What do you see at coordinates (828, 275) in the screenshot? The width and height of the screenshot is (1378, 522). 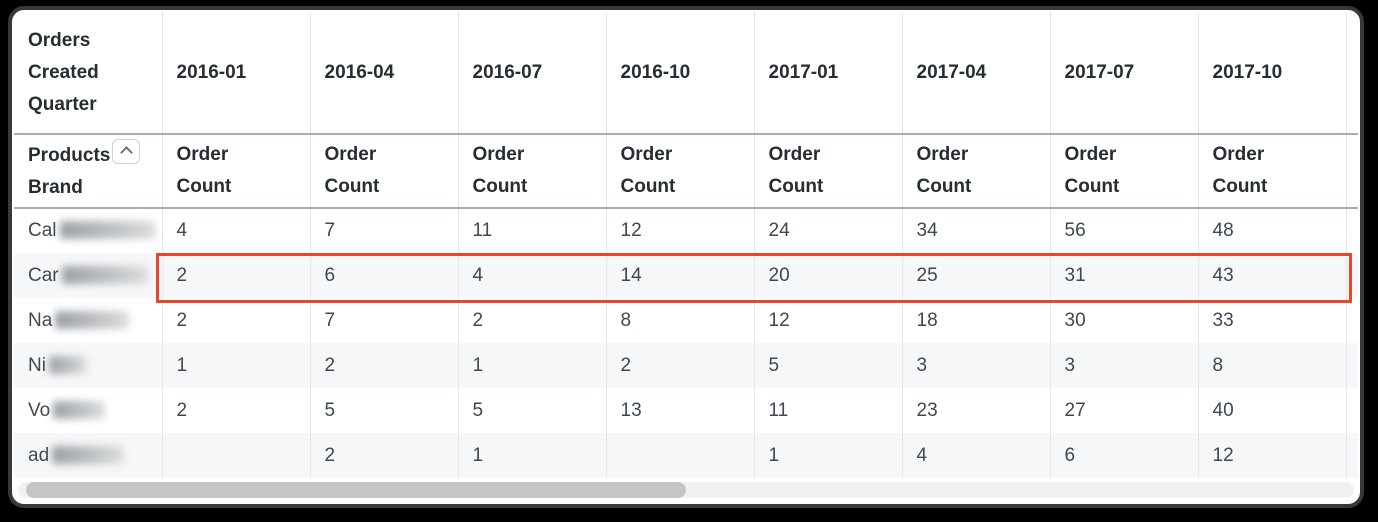 I see `value-cell: 20` at bounding box center [828, 275].